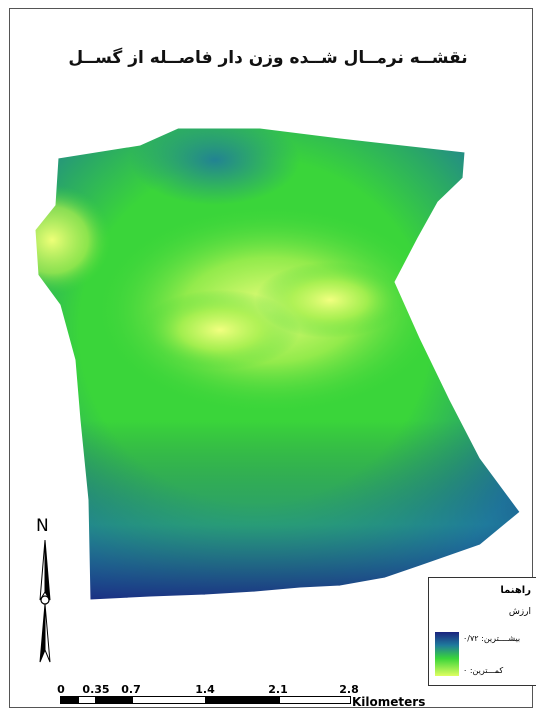 The height and width of the screenshot is (713, 536). I want to click on legend-low-label: کمـــترین: ۰, so click(483, 670).